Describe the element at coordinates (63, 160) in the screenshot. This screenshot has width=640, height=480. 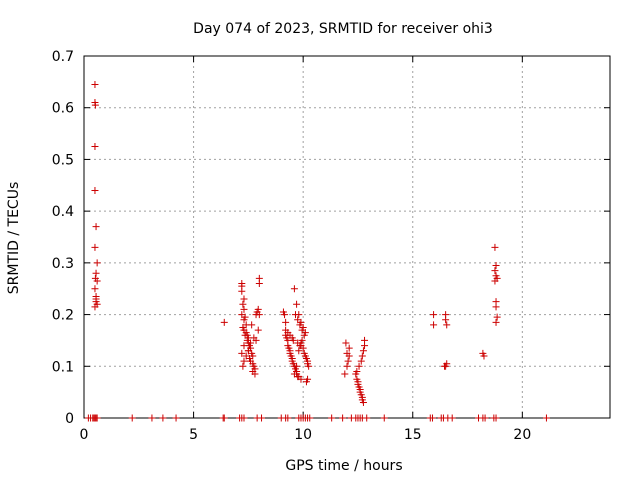
I see `y-tick-label: 0.5` at that location.